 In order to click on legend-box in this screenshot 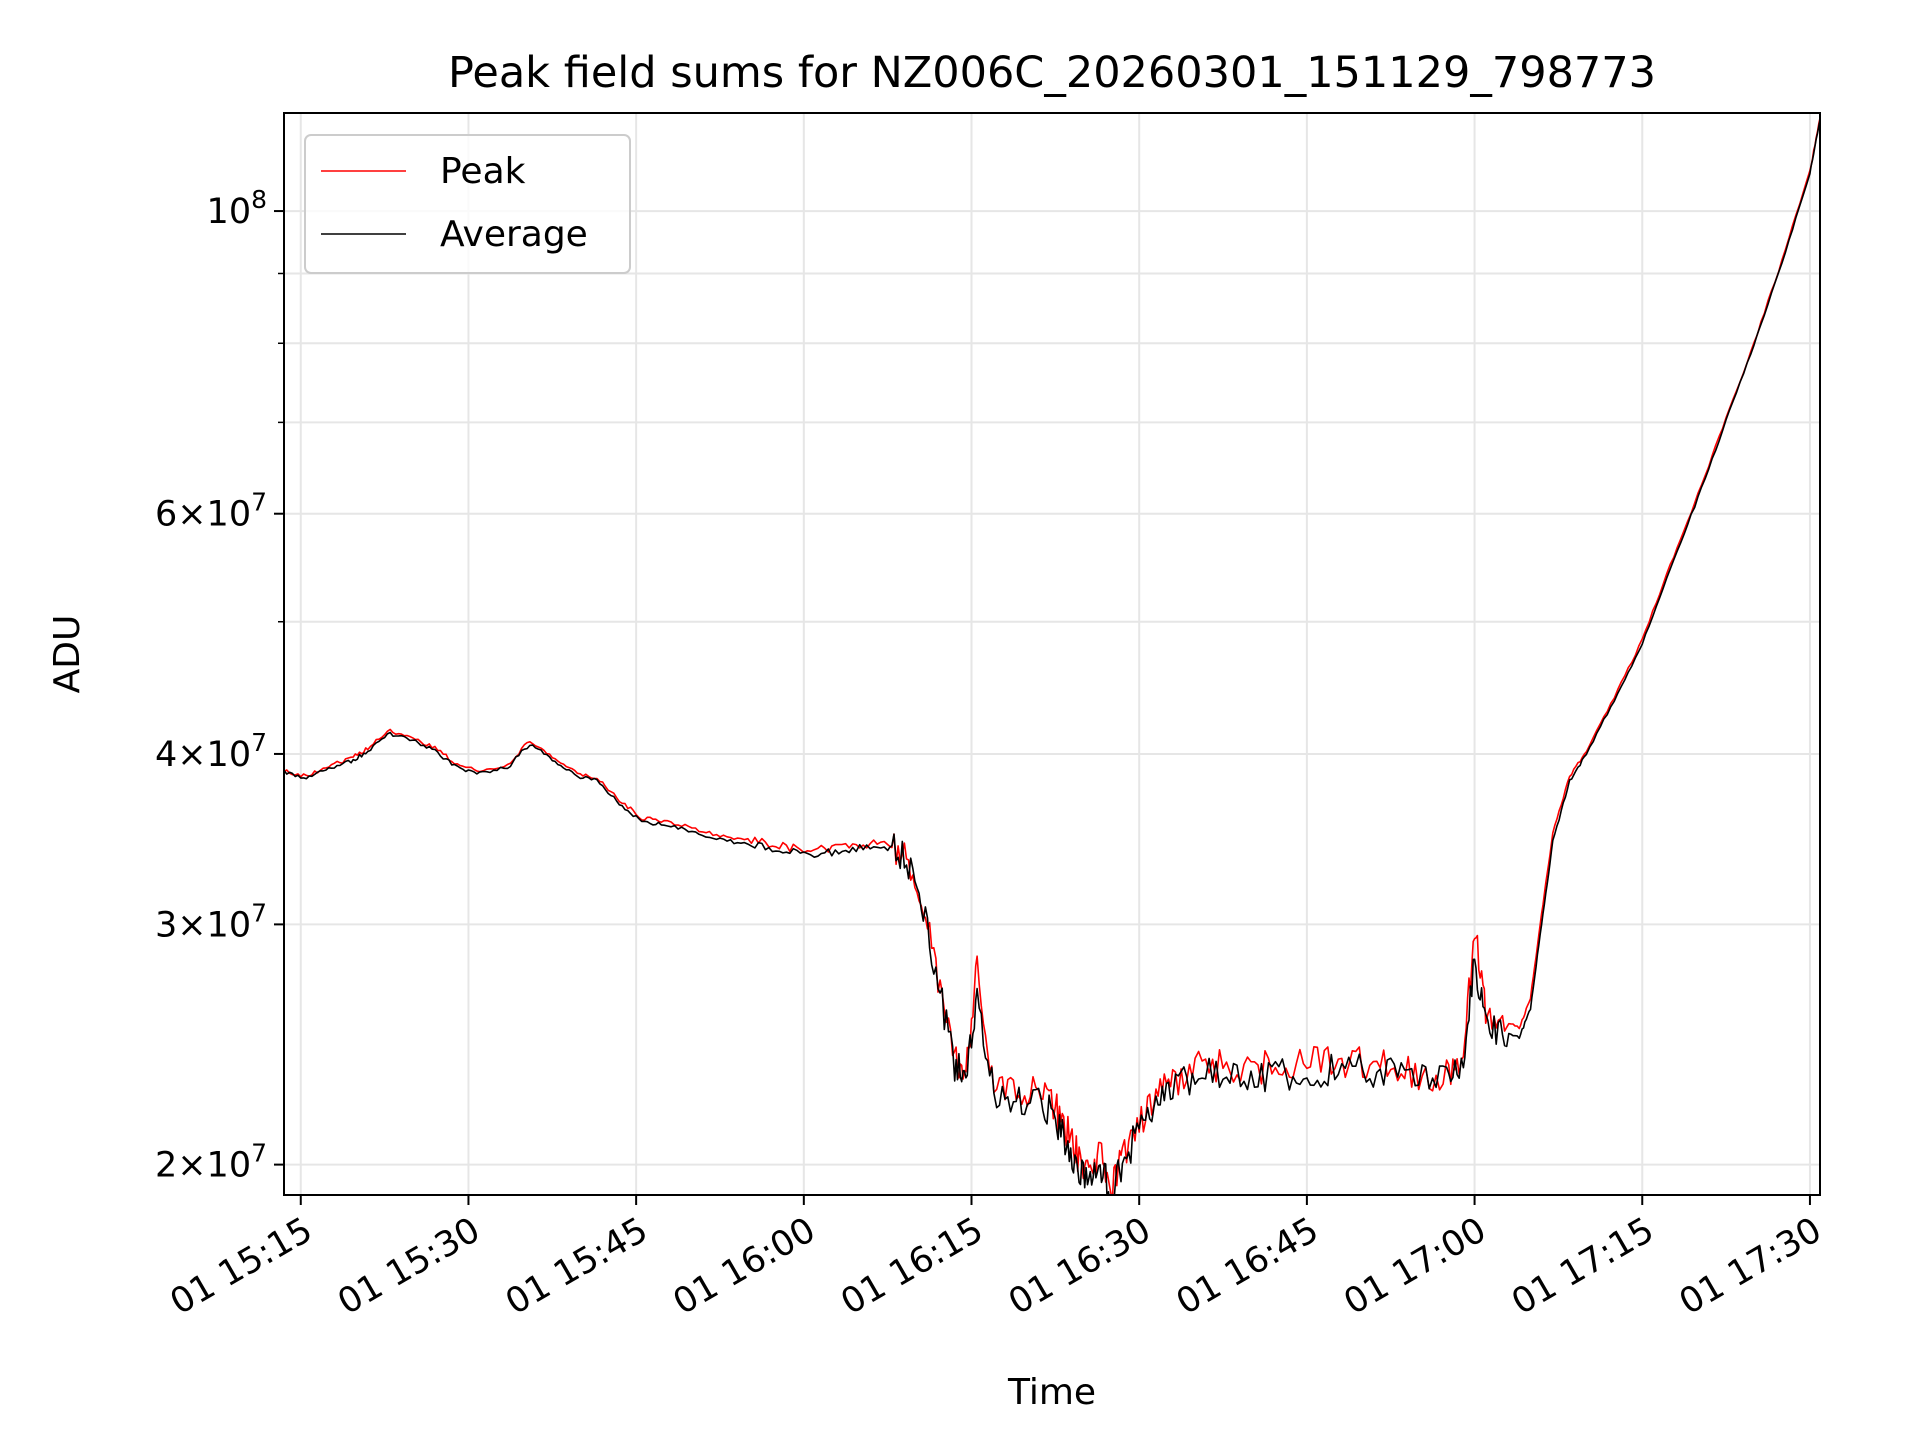, I will do `click(467, 204)`.